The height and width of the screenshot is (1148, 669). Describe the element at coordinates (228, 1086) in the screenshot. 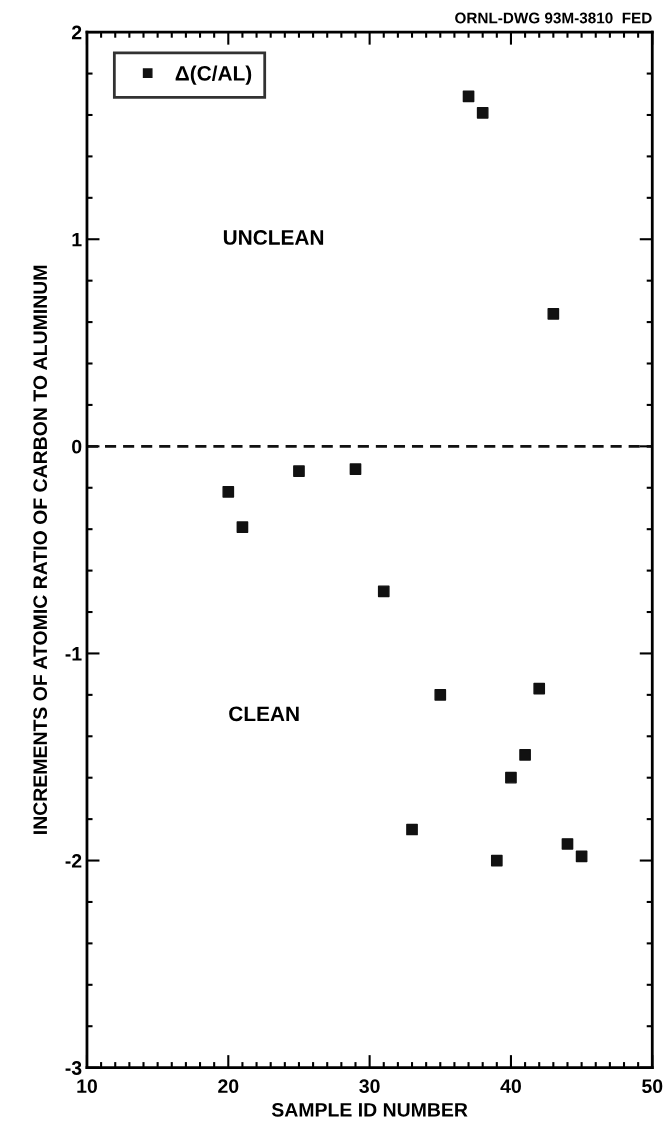

I see `x-tick-label: 20` at that location.